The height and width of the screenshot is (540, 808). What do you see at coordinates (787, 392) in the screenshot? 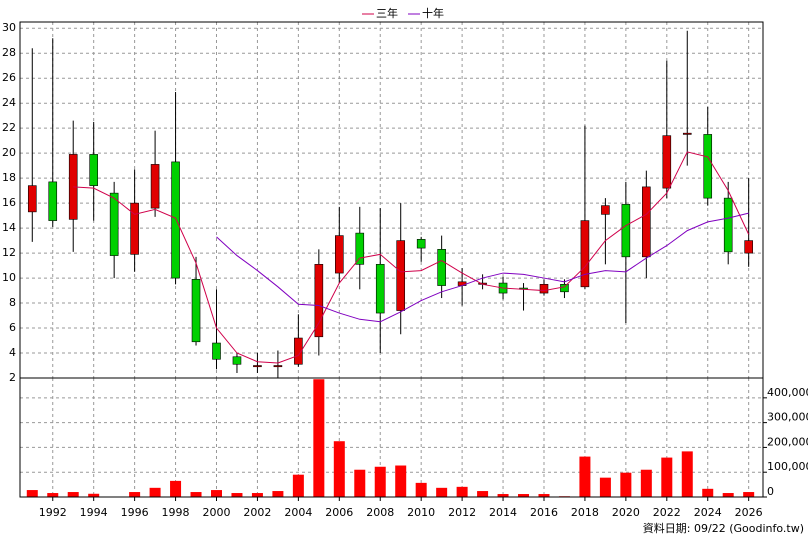
I see `y2-tick-label: 400,000` at bounding box center [787, 392].